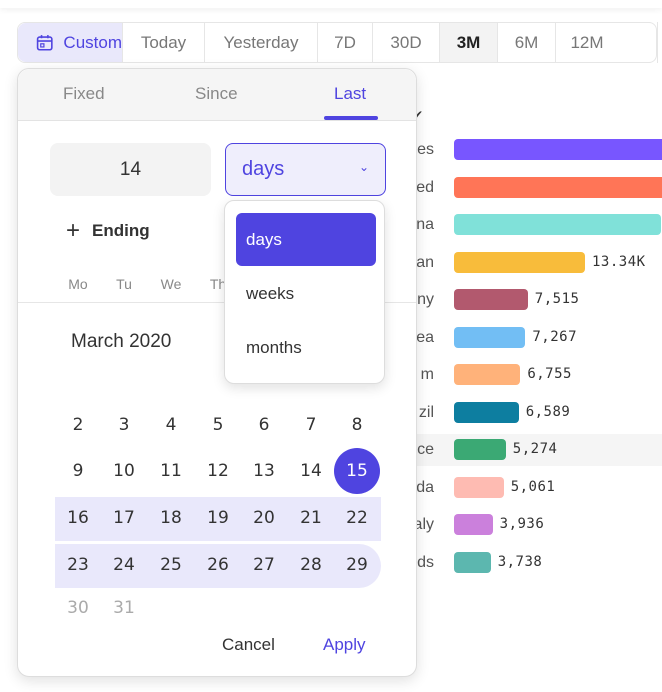 The image size is (662, 692). I want to click on calendar-day: 9, so click(78, 471).